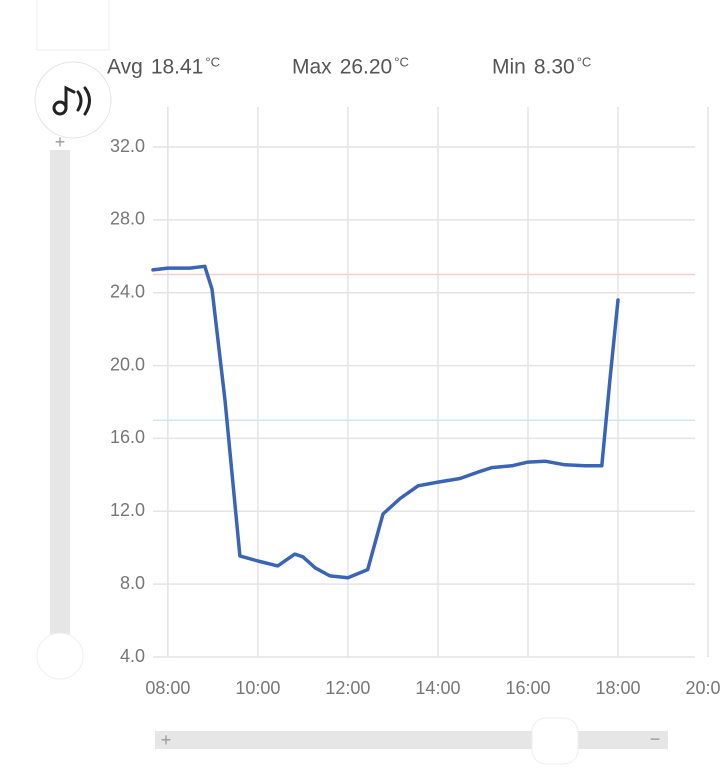  Describe the element at coordinates (166, 740) in the screenshot. I see `horizontal-zoom-in: +` at that location.